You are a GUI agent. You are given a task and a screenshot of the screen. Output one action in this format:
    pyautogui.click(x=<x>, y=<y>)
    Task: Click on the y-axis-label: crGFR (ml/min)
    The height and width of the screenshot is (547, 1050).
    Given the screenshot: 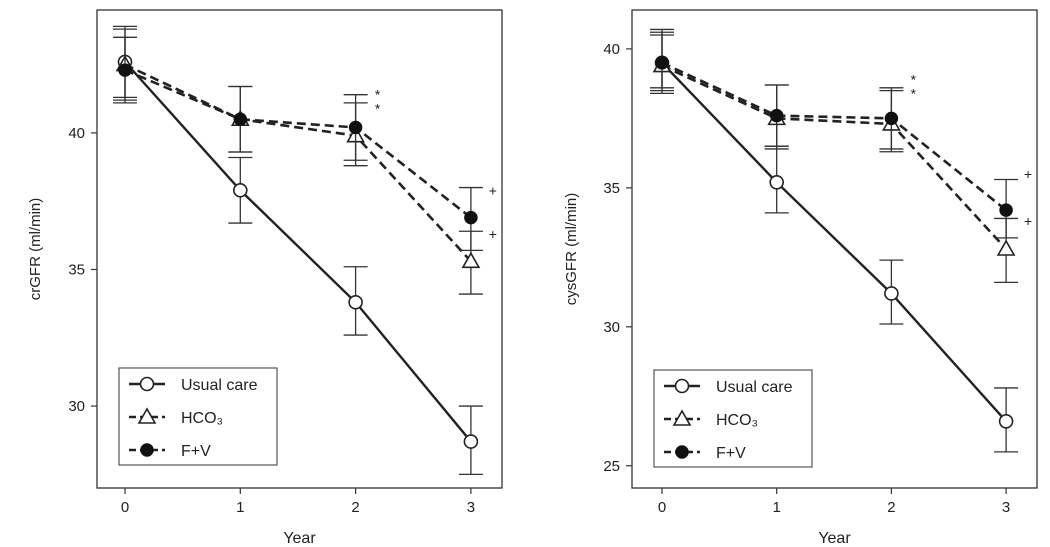 What is the action you would take?
    pyautogui.click(x=35, y=249)
    